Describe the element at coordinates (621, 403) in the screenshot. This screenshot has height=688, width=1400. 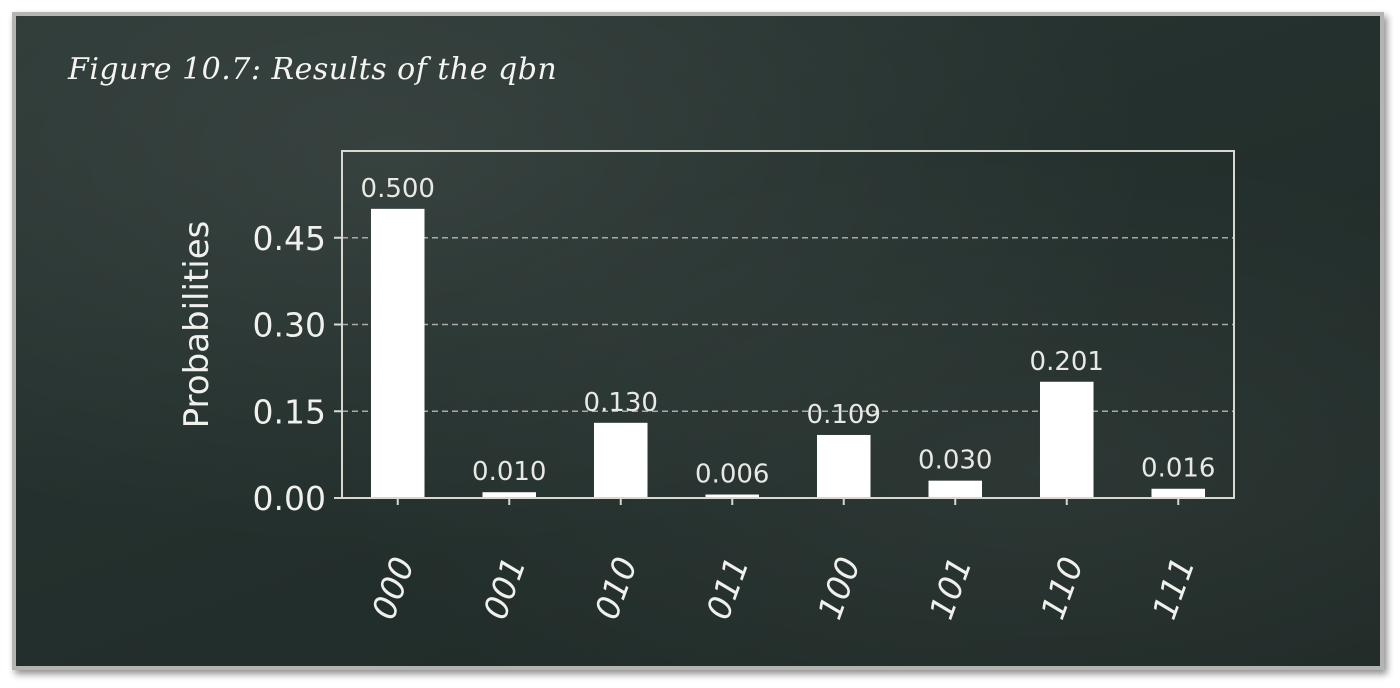
I see `value-label-010: 0.130` at that location.